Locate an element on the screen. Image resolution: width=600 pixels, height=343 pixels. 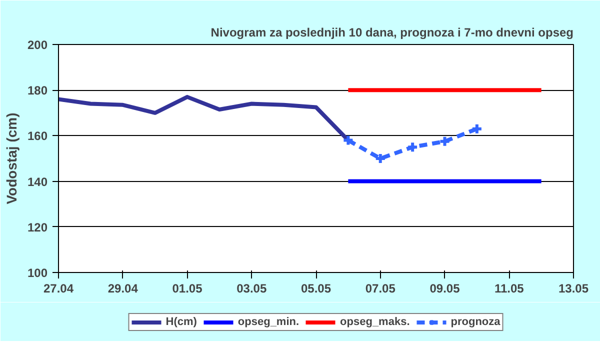
legend-label: prognoza is located at coordinates (475, 322).